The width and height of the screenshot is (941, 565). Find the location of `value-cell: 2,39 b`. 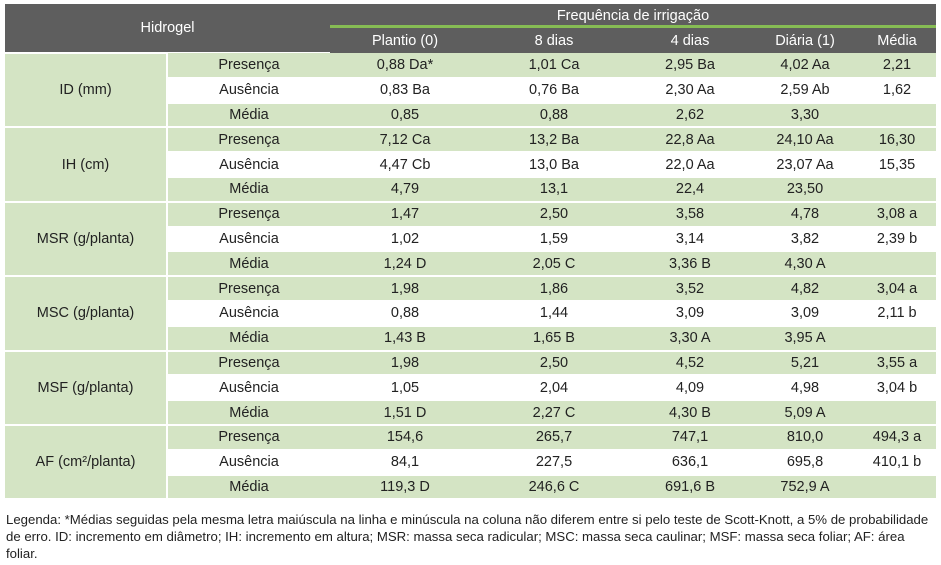

value-cell: 2,39 b is located at coordinates (897, 239).